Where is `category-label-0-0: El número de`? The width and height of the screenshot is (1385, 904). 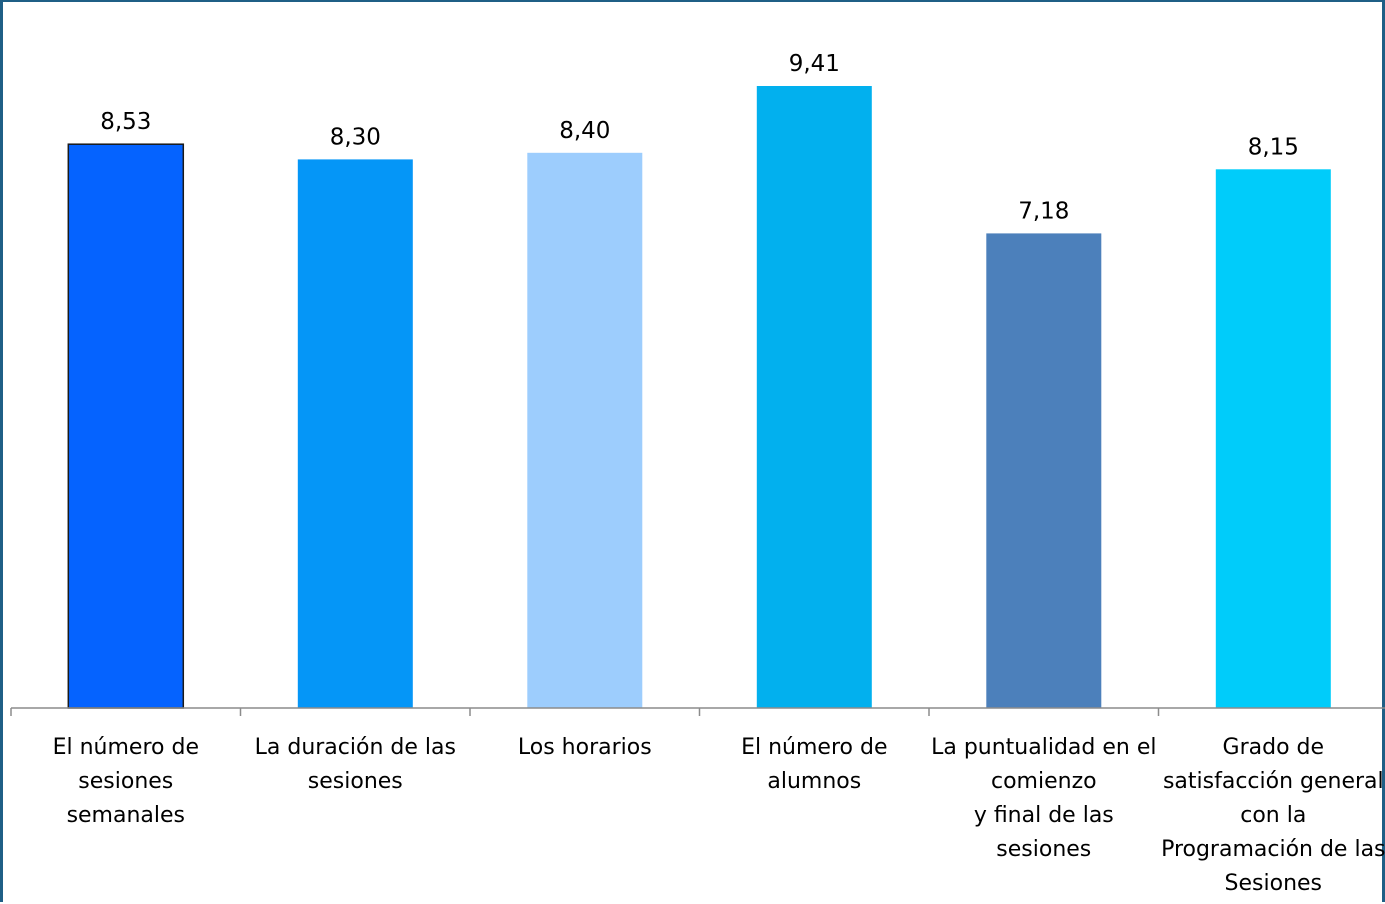
category-label-0-0: El número de is located at coordinates (126, 747).